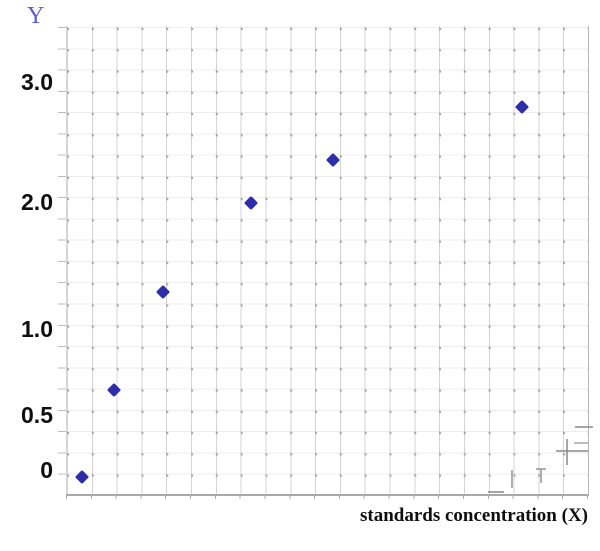 The image size is (600, 551). What do you see at coordinates (62, 260) in the screenshot?
I see `y-axis-tick-marks` at bounding box center [62, 260].